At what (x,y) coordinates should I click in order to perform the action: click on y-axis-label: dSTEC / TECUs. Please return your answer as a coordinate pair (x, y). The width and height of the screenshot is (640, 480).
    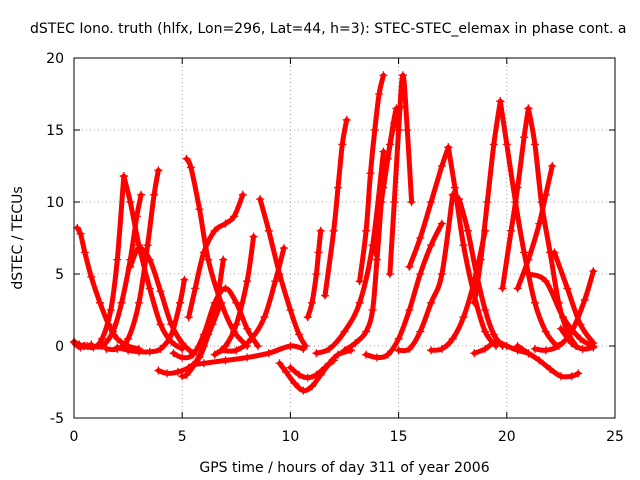
    Looking at the image, I should click on (18, 237).